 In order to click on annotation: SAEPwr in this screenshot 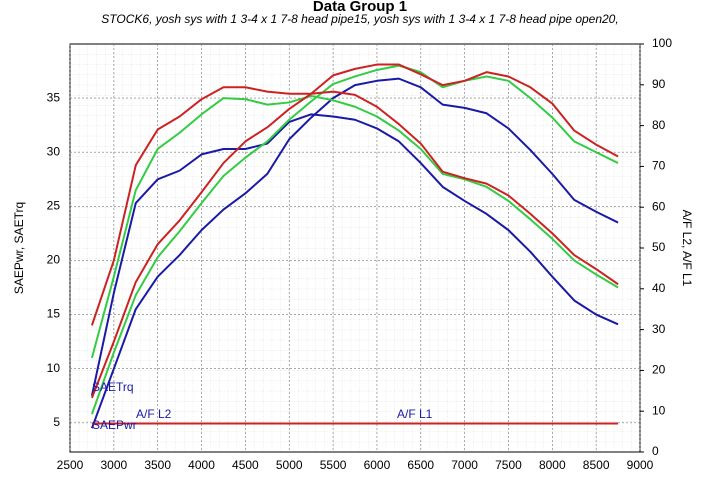, I will do `click(114, 425)`.